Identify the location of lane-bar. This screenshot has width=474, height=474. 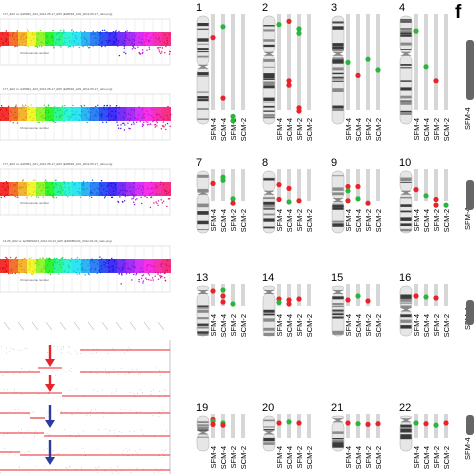
(416, 426).